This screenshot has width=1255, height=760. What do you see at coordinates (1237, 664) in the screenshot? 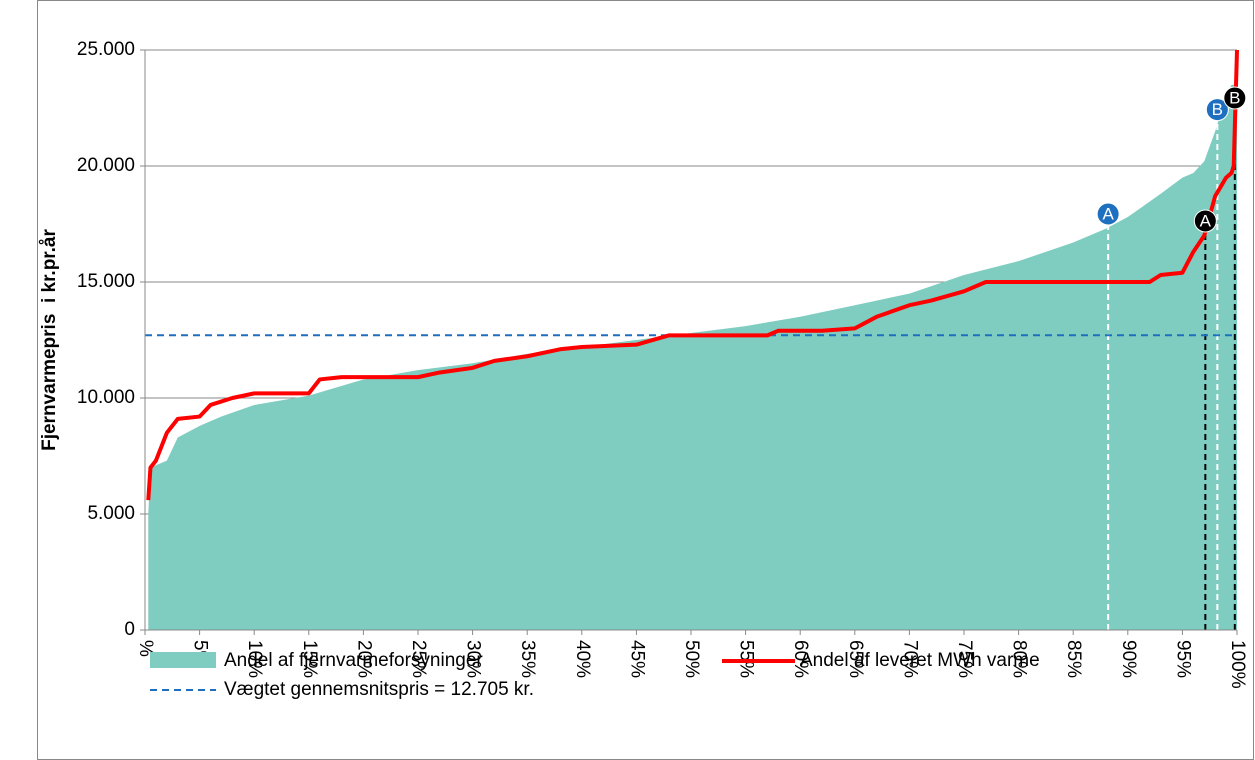
I see `x-tick-label: 100%` at bounding box center [1237, 664].